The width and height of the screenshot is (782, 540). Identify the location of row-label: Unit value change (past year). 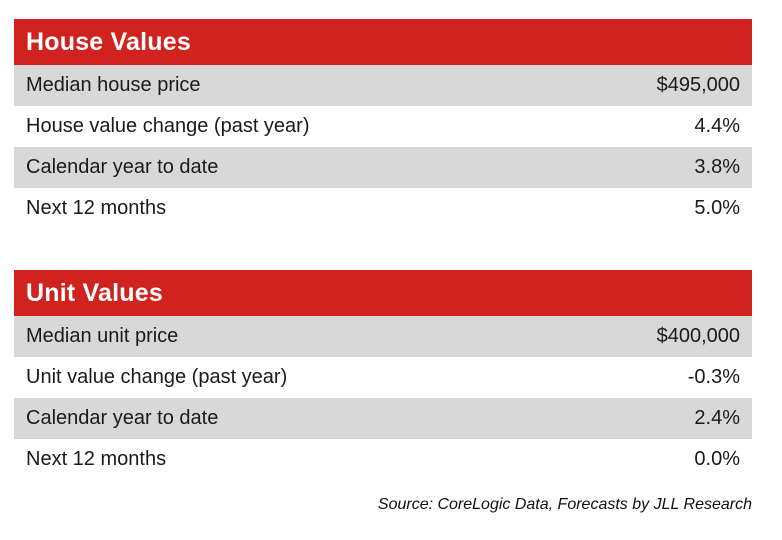
(157, 377).